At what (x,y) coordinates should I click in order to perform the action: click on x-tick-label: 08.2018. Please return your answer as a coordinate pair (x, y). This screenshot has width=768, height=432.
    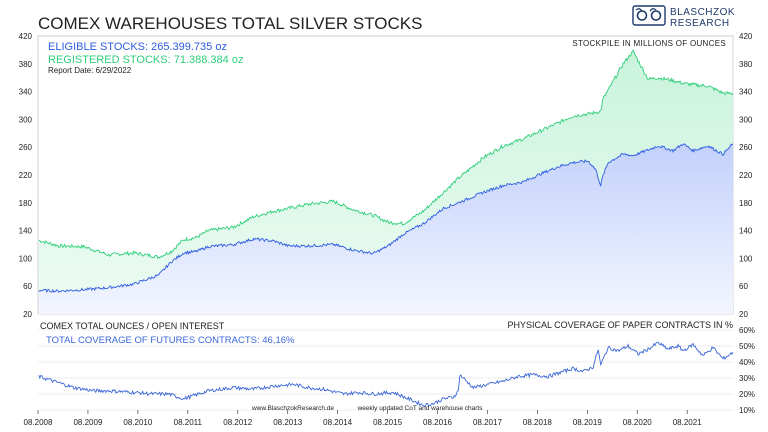
    Looking at the image, I should click on (537, 422).